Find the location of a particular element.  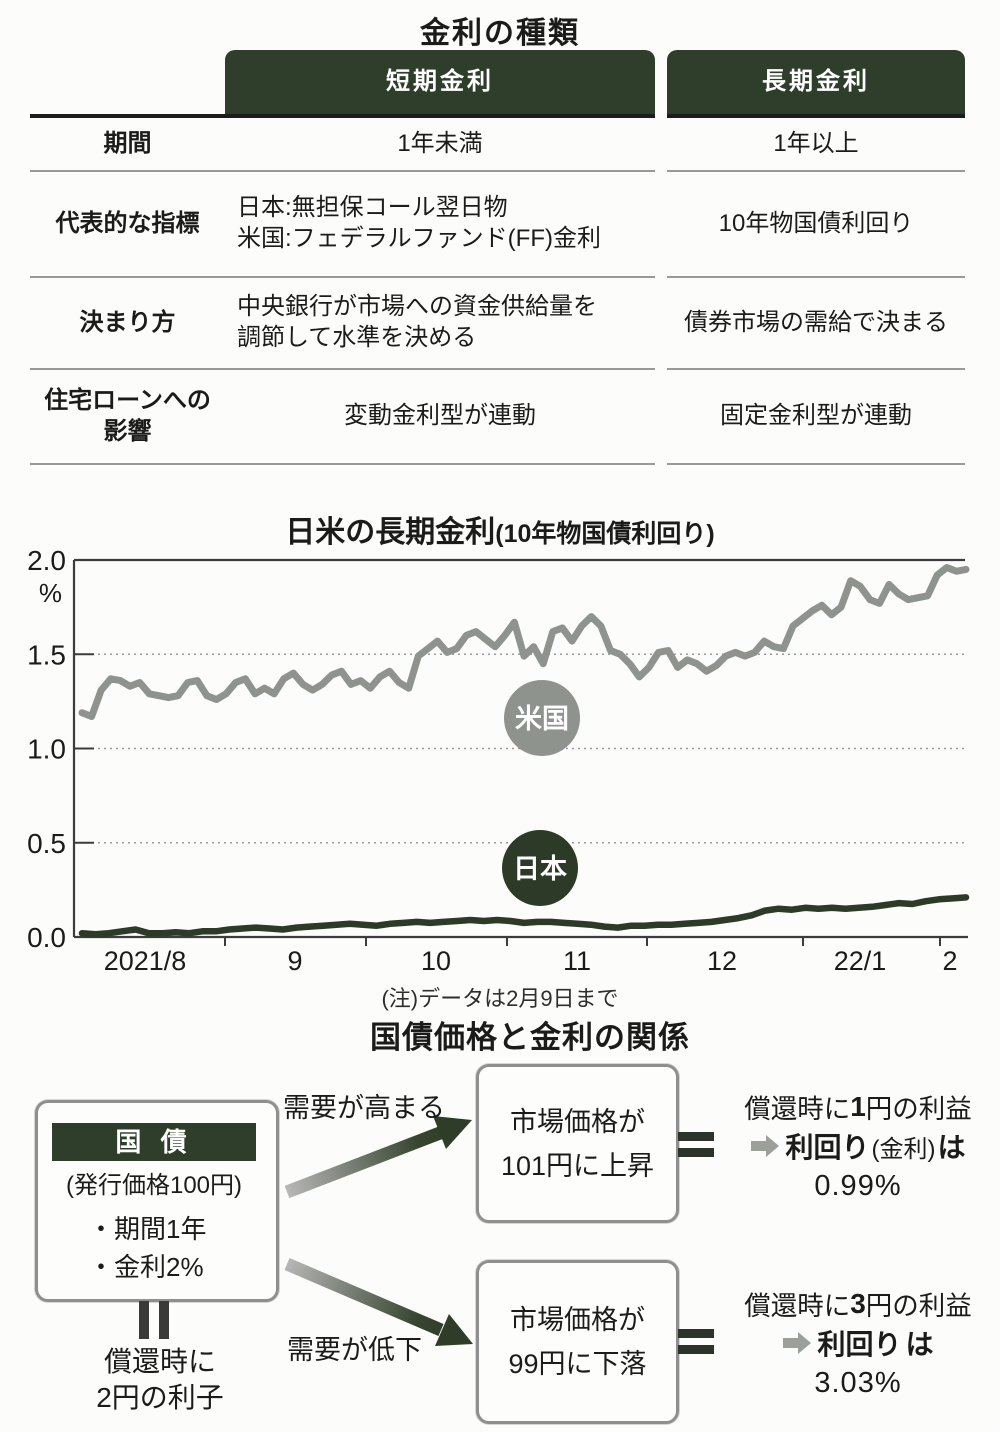

x-tick-label: 11 is located at coordinates (577, 961).